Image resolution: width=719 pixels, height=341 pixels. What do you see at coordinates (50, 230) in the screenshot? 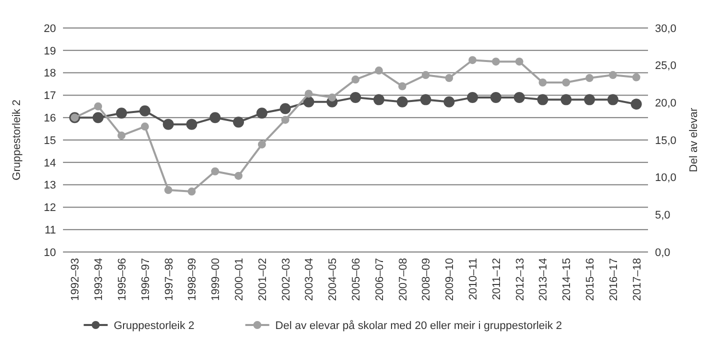
I see `y-tick-label: 11` at bounding box center [50, 230].